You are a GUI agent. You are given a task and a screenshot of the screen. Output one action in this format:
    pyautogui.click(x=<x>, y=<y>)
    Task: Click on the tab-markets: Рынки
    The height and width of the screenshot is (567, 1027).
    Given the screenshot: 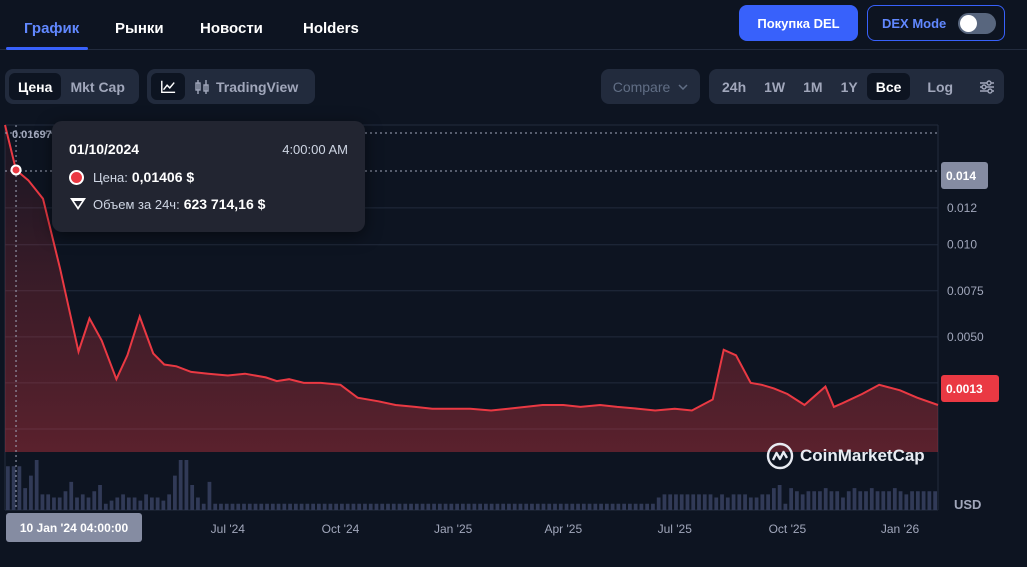 What is the action you would take?
    pyautogui.click(x=139, y=28)
    